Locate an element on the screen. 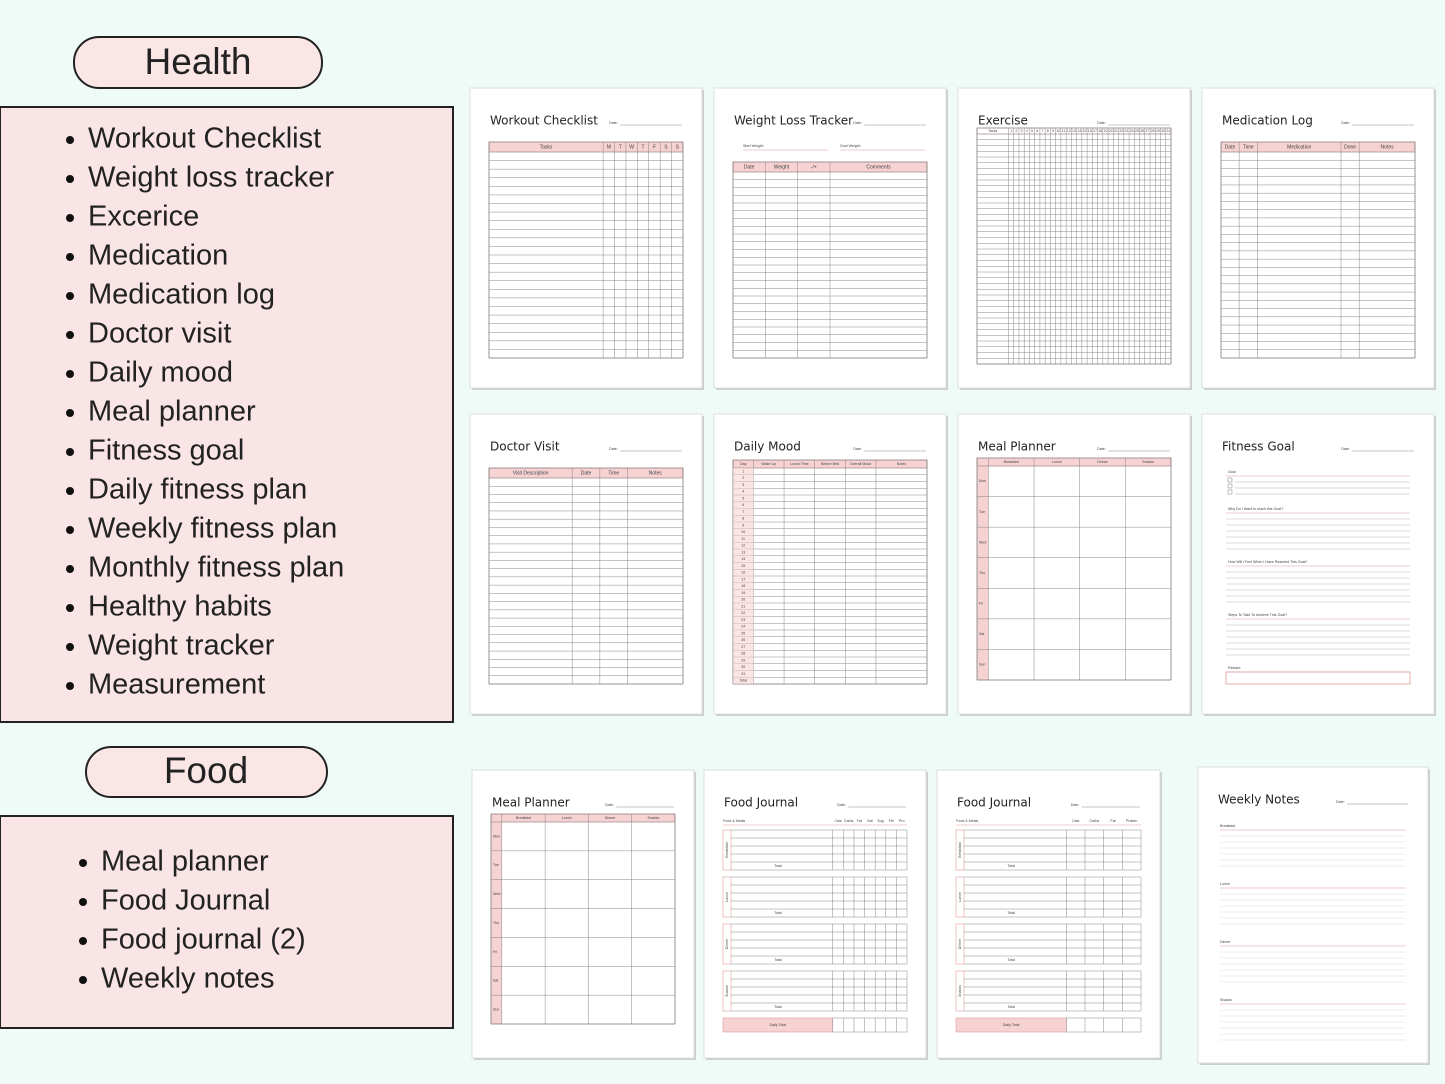 The image size is (1445, 1084). label: 28 is located at coordinates (1153, 131).